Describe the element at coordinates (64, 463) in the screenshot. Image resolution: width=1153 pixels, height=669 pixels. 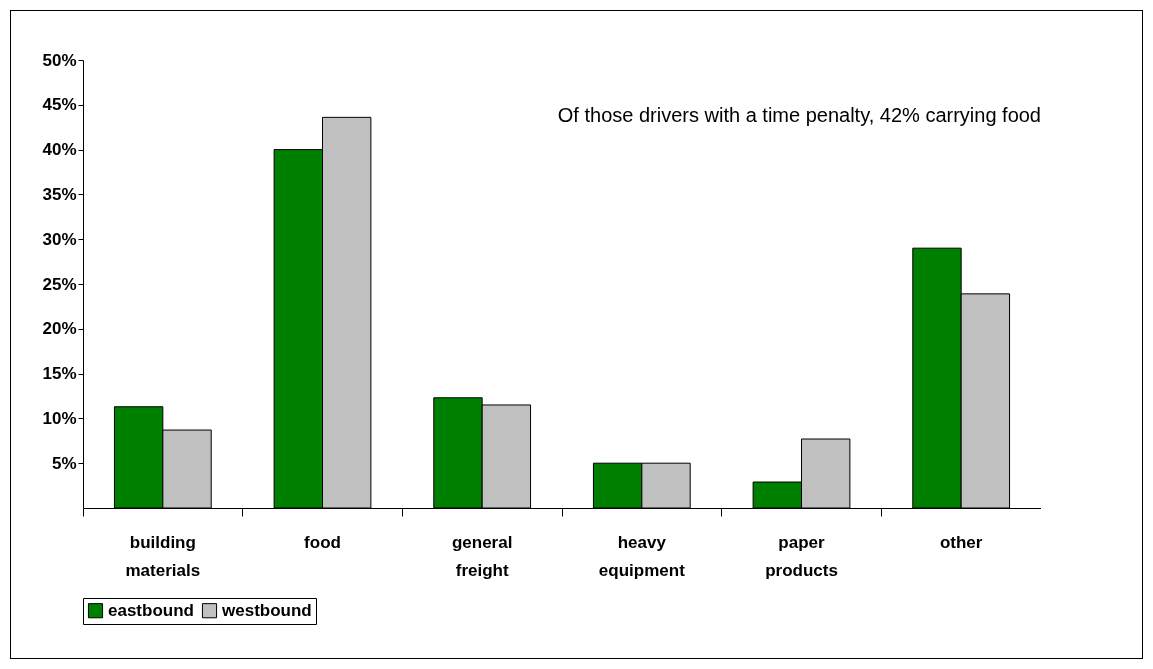
I see `y-tick-label: 5%` at that location.